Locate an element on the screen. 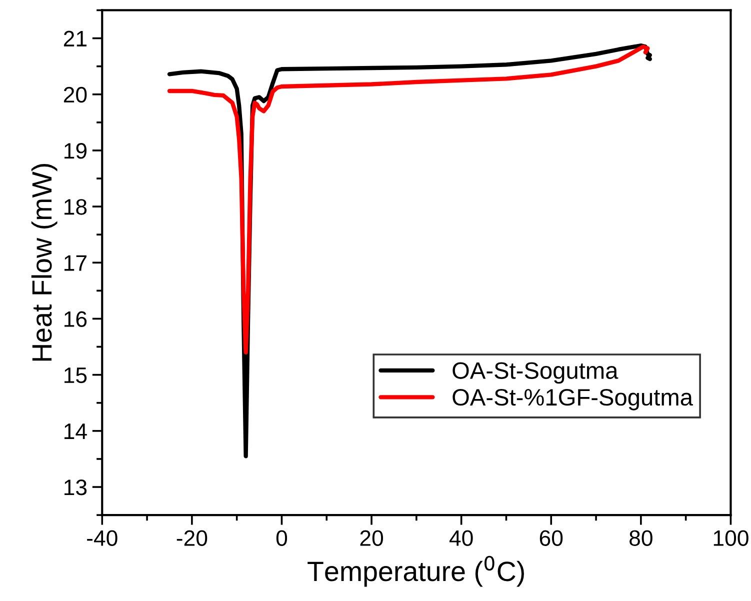  x-tick-label: 40 is located at coordinates (461, 538).